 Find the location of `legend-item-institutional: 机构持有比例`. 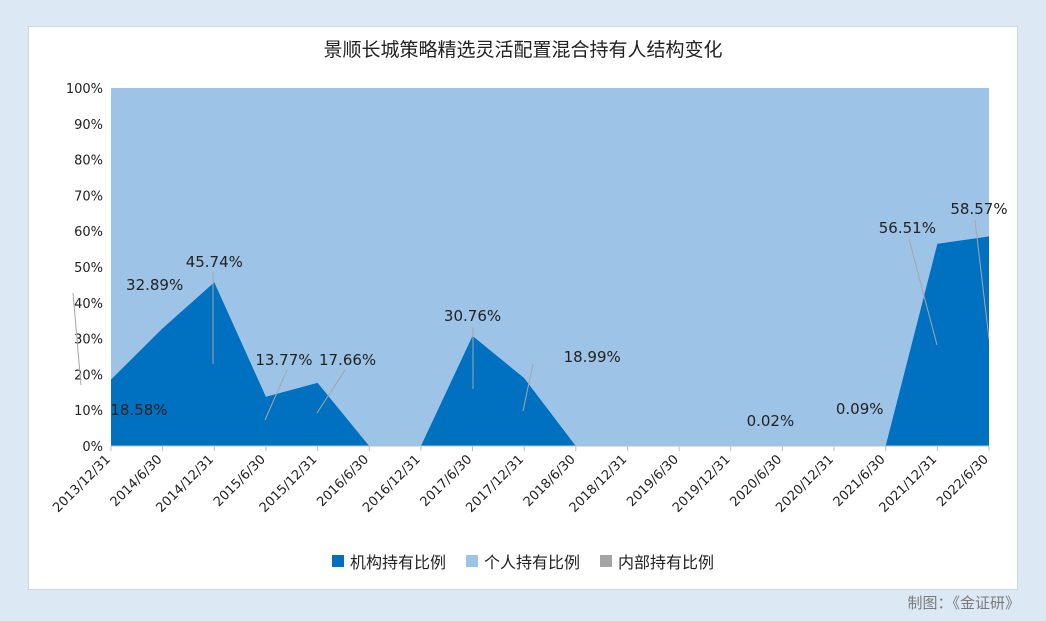

legend-item-institutional: 机构持有比例 is located at coordinates (388, 561).